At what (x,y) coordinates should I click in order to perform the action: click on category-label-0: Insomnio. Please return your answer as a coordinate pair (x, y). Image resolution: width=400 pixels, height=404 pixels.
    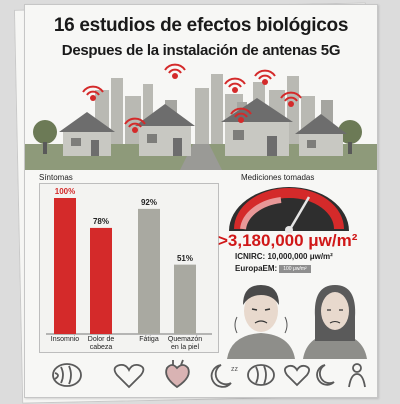
    Looking at the image, I should click on (65, 339).